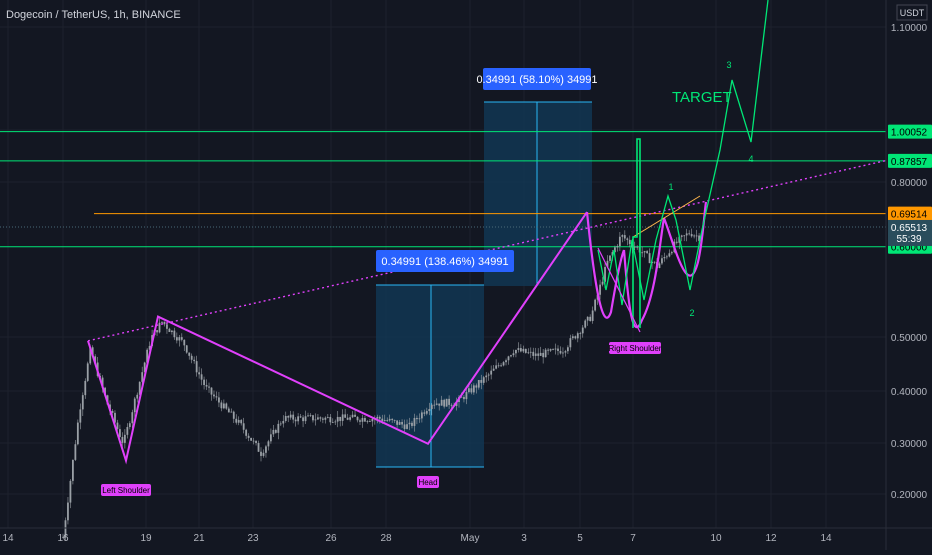  I want to click on current-price-countdown: 55:39, so click(908, 239).